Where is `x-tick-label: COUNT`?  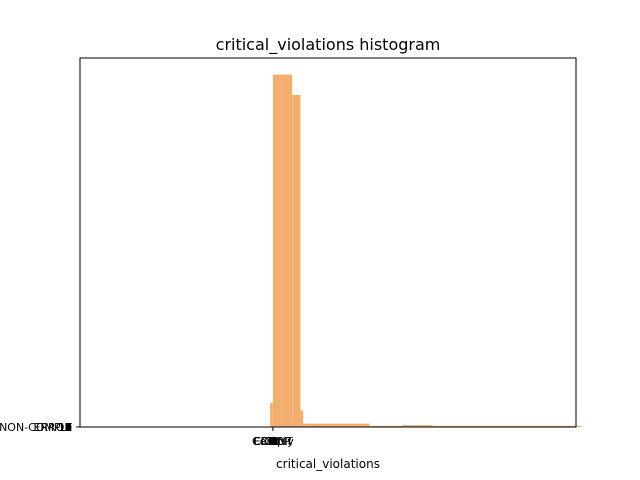 x-tick-label: COUNT is located at coordinates (273, 441).